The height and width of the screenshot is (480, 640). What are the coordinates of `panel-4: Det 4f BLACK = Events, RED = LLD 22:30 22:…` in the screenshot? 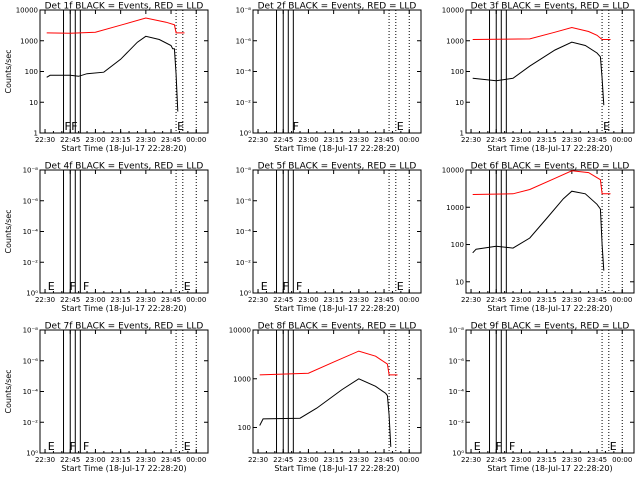 It's located at (106, 237).